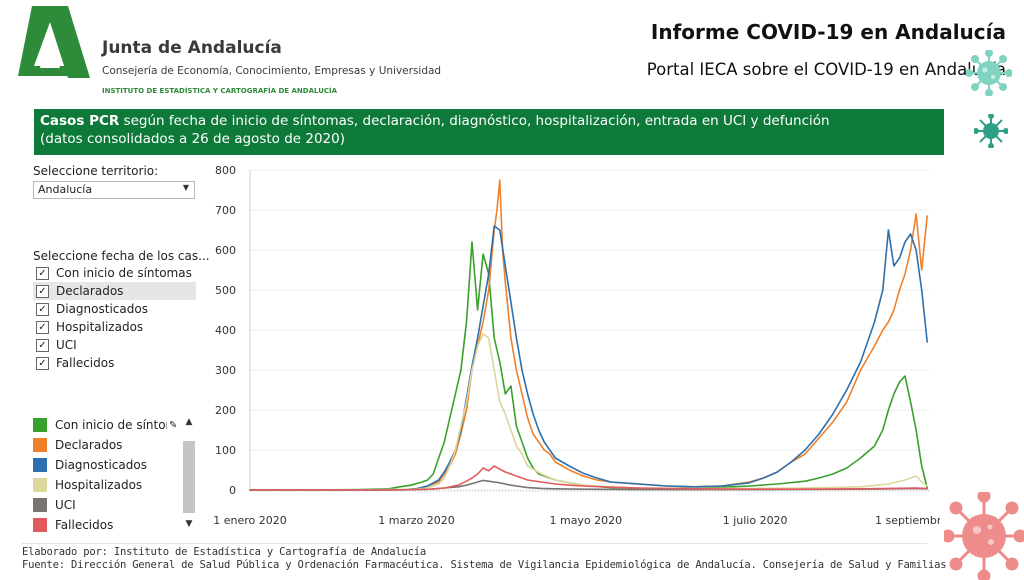 The width and height of the screenshot is (1024, 580). Describe the element at coordinates (102, 309) in the screenshot. I see `checkbox-label: Diagnosticados` at that location.